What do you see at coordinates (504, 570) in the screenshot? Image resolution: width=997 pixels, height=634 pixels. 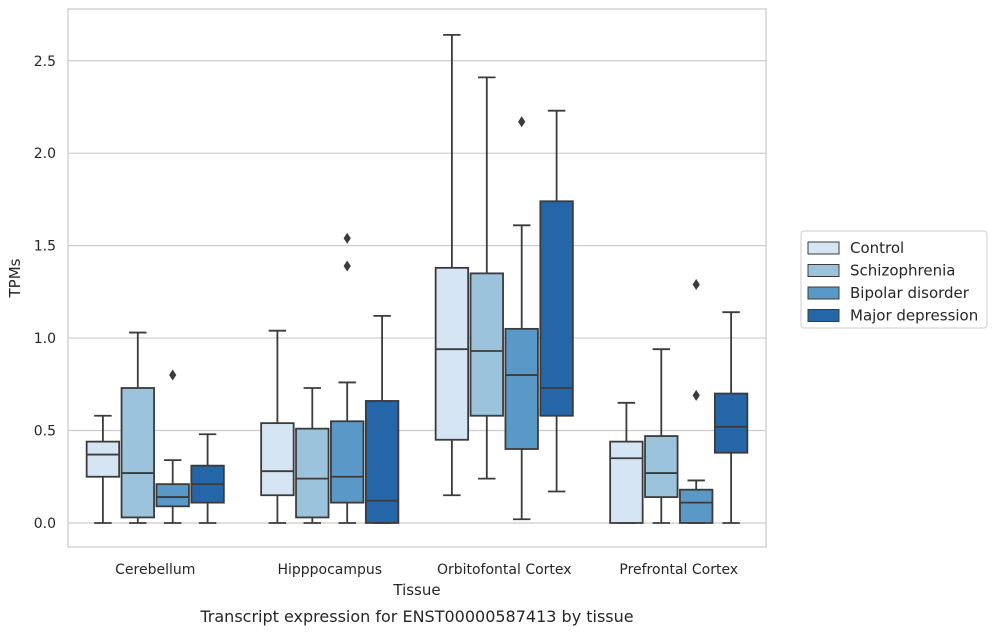 I see `x-tick-label: Orbitofontal Cortex` at bounding box center [504, 570].